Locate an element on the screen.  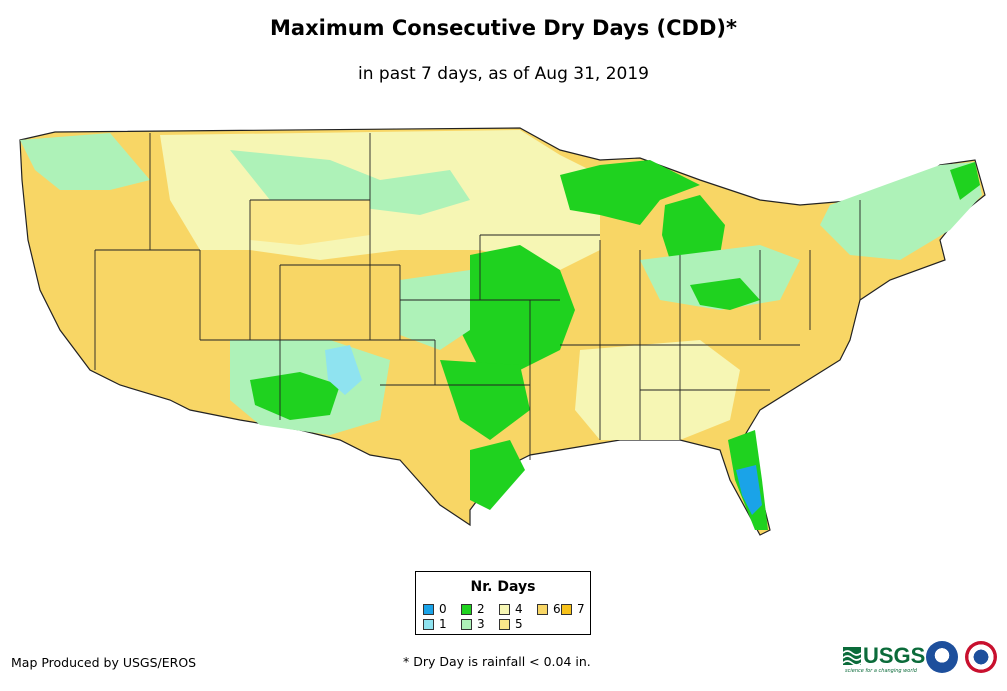
map-title: Maximum Consecutive Dry Days (CDD)* is located at coordinates (503, 28).